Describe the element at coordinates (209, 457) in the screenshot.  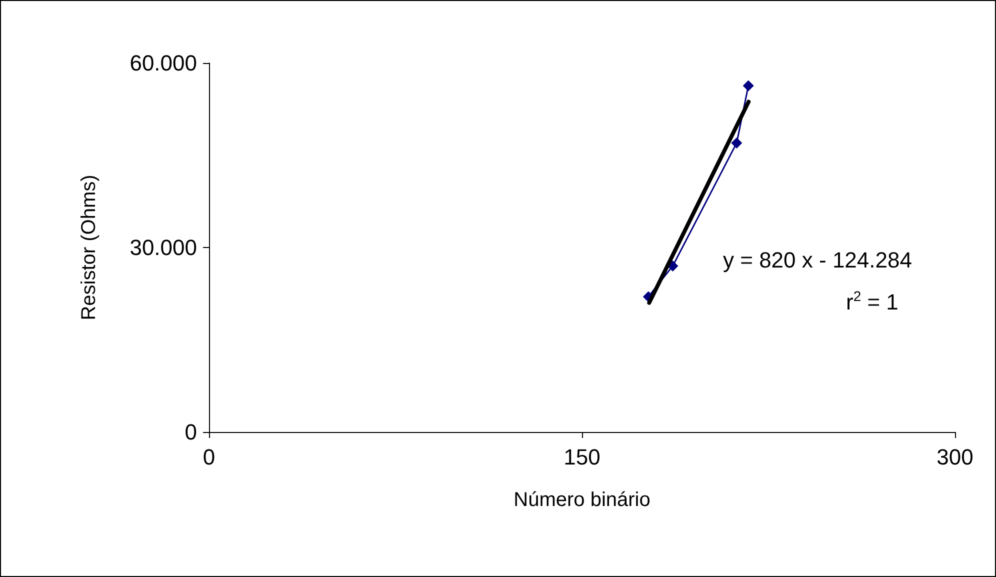
I see `x-tick-label: 0` at that location.